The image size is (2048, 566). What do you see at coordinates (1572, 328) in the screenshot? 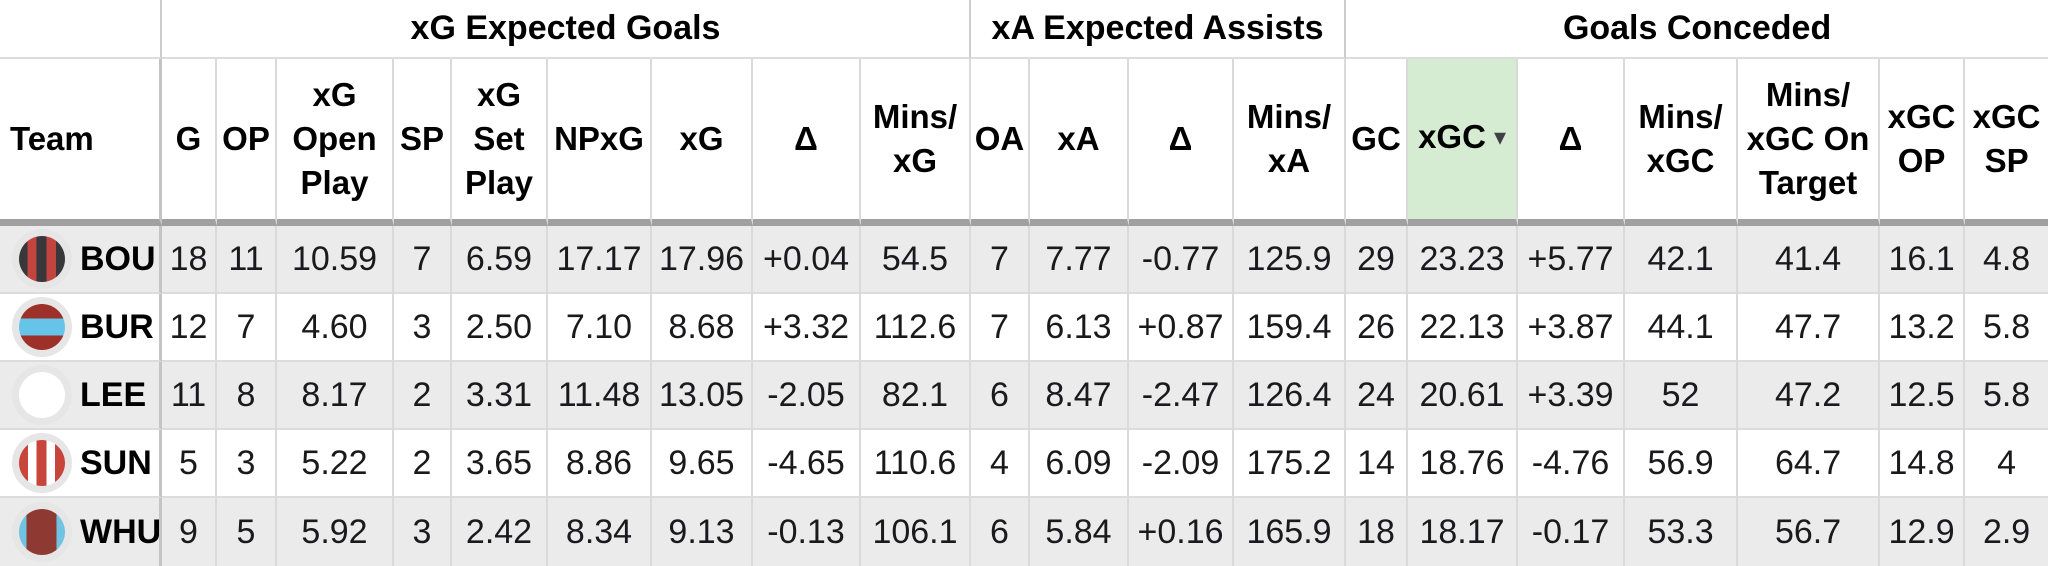
I see `stat-cell: +3.87` at bounding box center [1572, 328].